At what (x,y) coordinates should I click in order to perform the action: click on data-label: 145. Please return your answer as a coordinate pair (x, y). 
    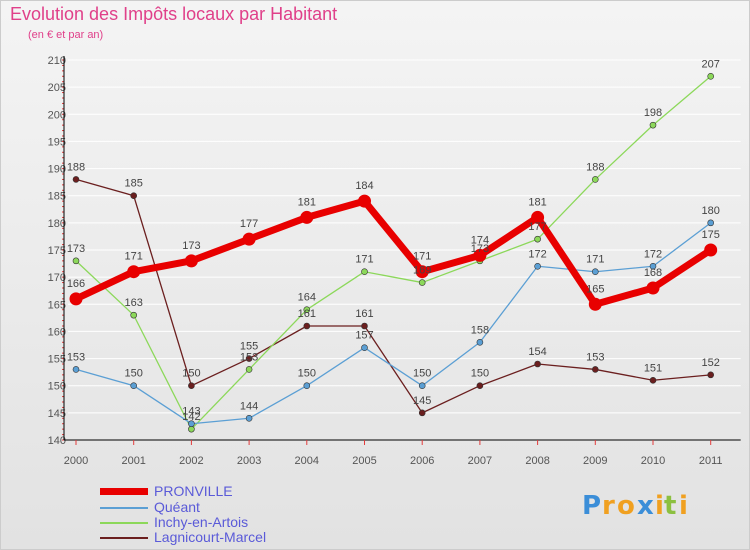
    Looking at the image, I should click on (422, 401).